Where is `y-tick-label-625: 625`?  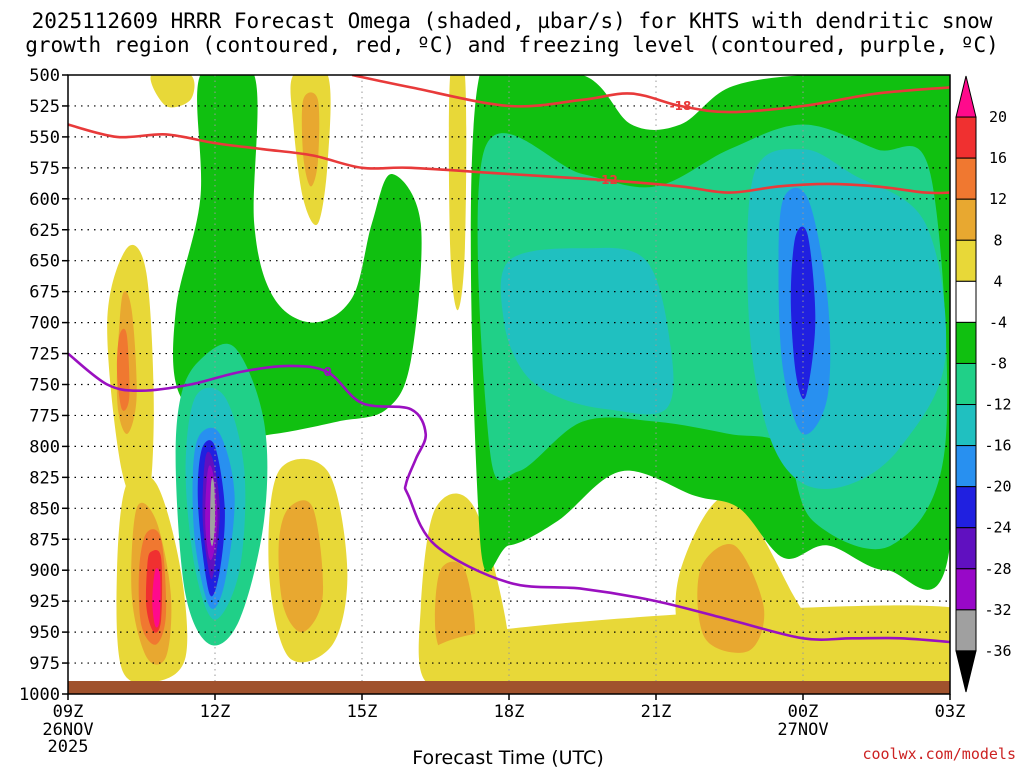 y-tick-label-625: 625 is located at coordinates (44, 231).